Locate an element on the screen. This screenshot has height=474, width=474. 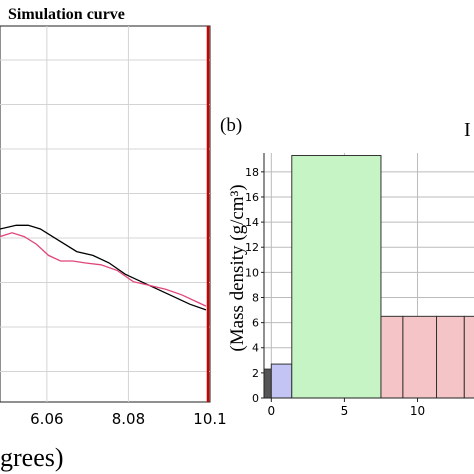
y-axis-label-b: (Mass density (g/cm³) is located at coordinates (237, 267).